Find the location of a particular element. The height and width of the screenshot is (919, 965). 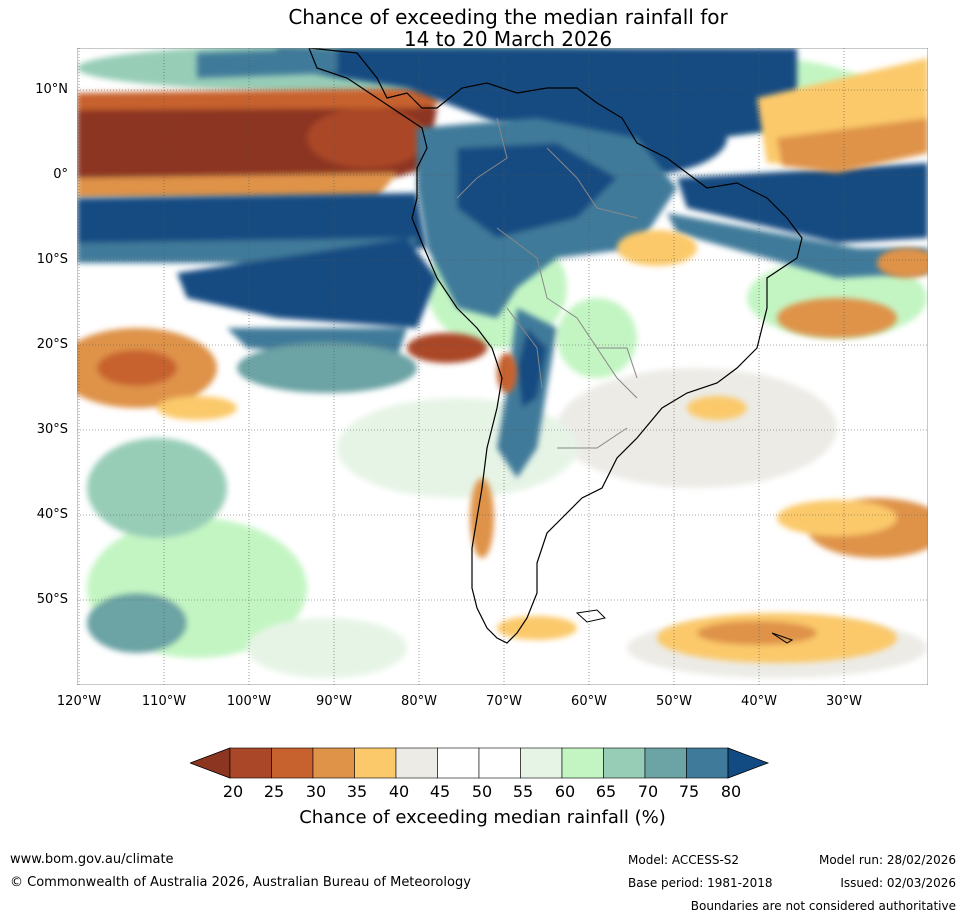

chart-title-line2: 14 to 20 March 2026 is located at coordinates (508, 39).